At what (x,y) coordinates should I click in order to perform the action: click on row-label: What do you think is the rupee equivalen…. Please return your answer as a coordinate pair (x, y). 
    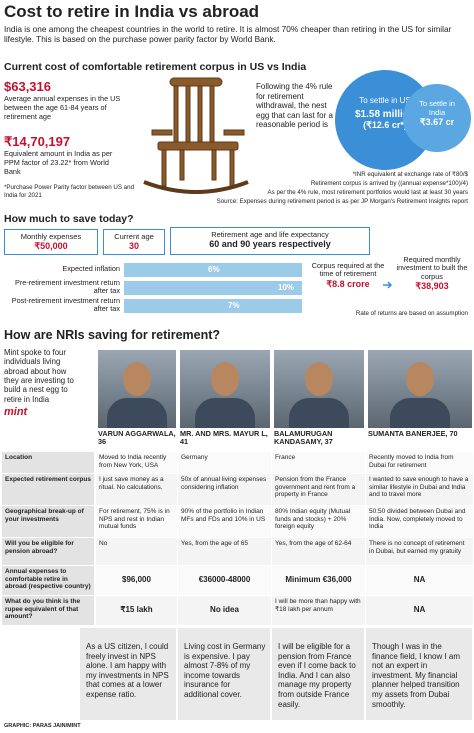
    Looking at the image, I should click on (48, 610).